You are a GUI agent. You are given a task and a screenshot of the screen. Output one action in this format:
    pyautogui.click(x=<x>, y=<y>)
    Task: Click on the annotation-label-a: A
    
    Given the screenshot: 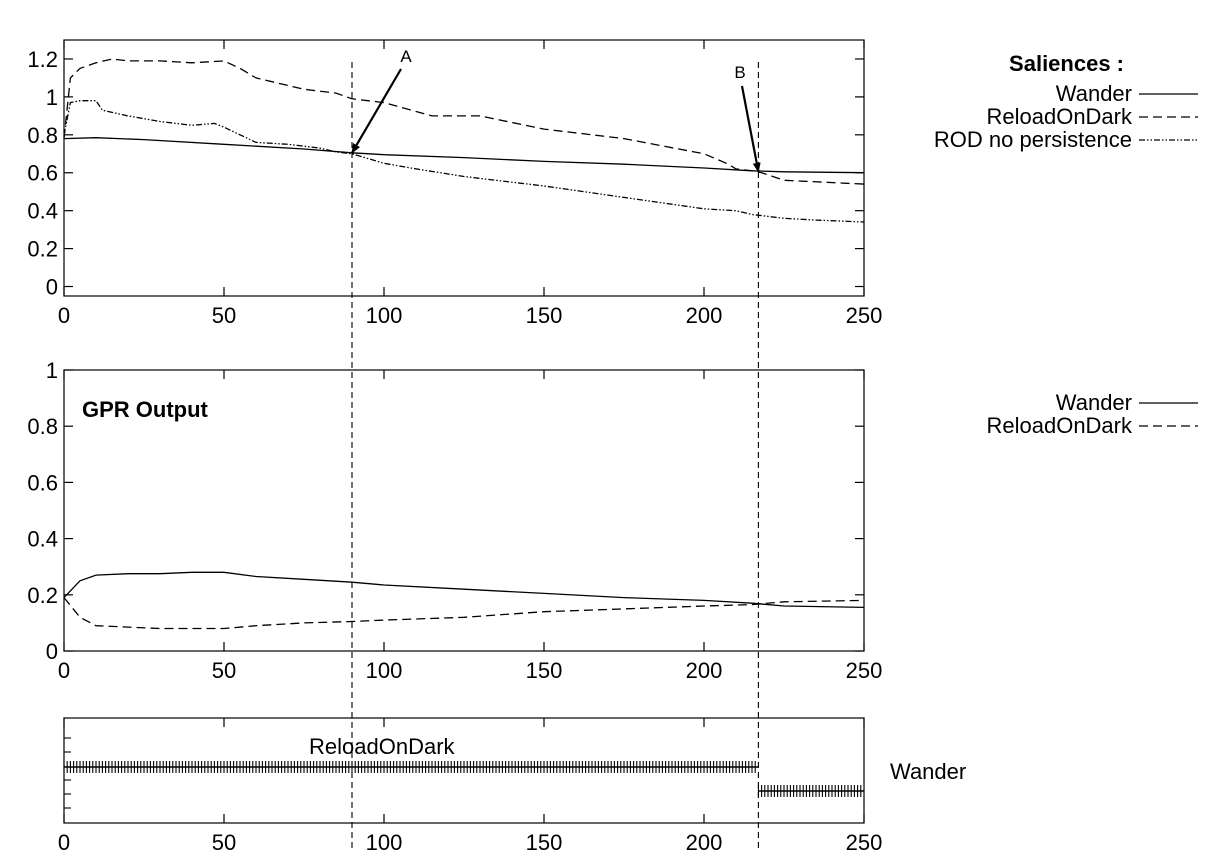 What is the action you would take?
    pyautogui.click(x=406, y=56)
    